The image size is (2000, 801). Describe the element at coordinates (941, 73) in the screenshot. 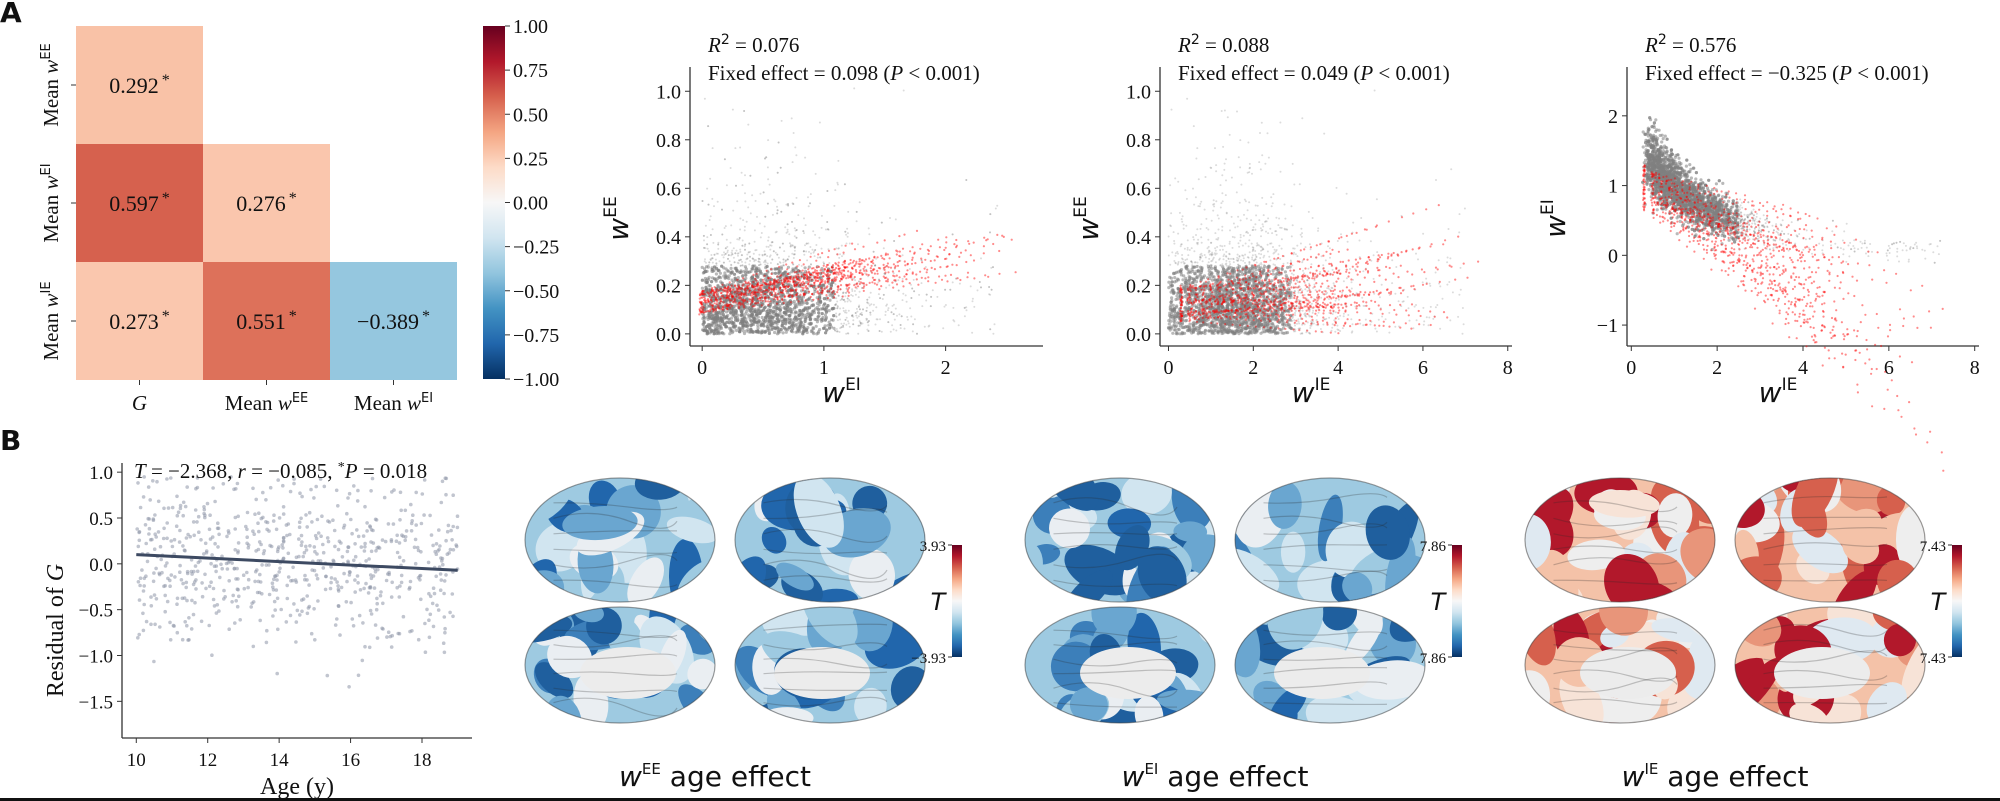

I see `p-value: < 0.001)` at that location.